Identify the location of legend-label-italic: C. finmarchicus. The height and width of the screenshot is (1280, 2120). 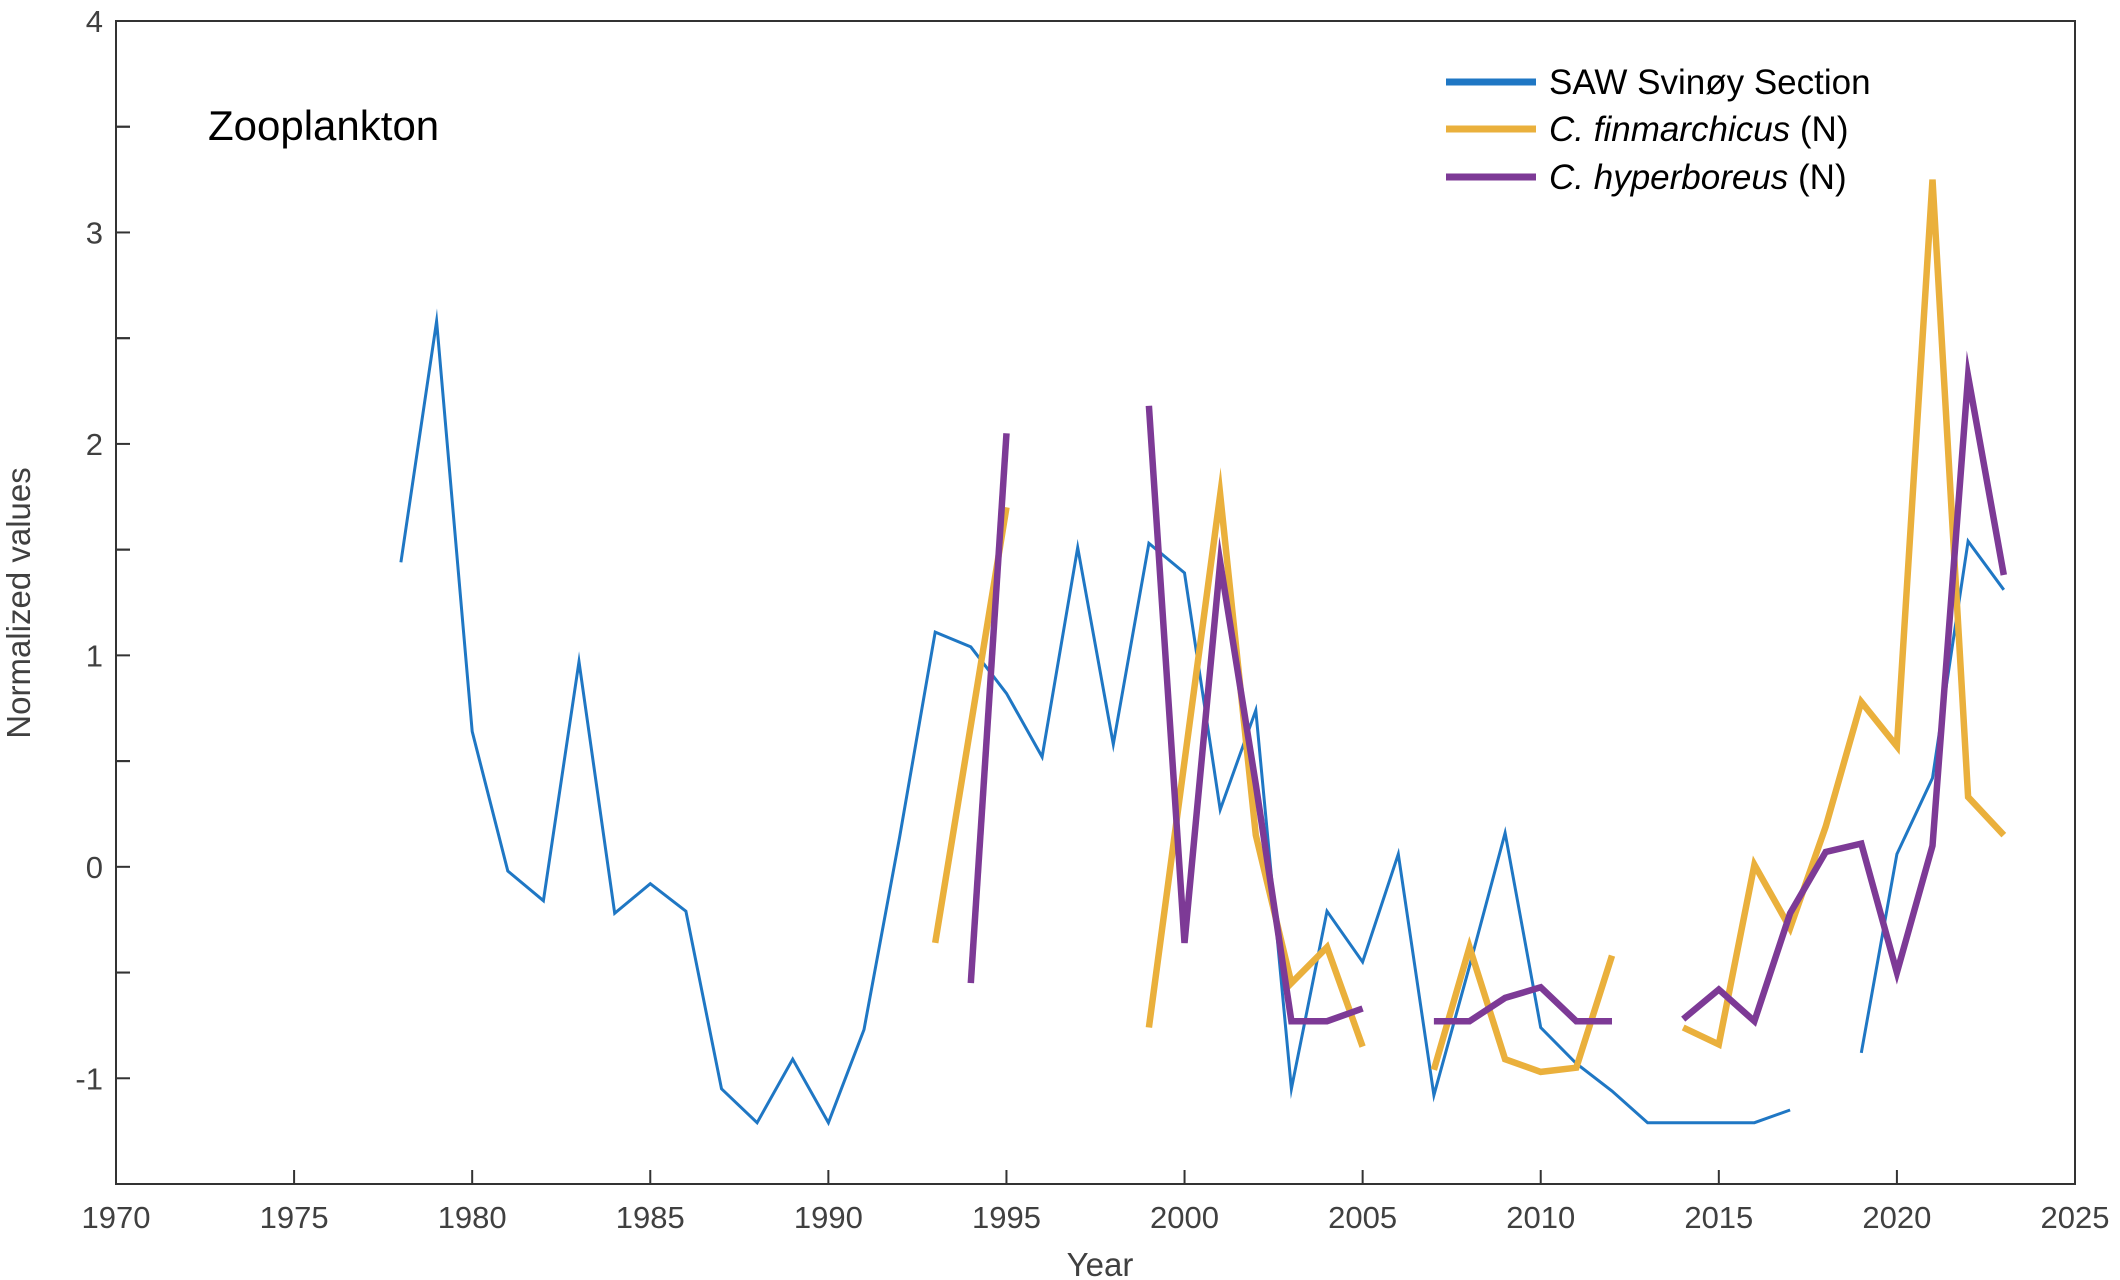
(1669, 129).